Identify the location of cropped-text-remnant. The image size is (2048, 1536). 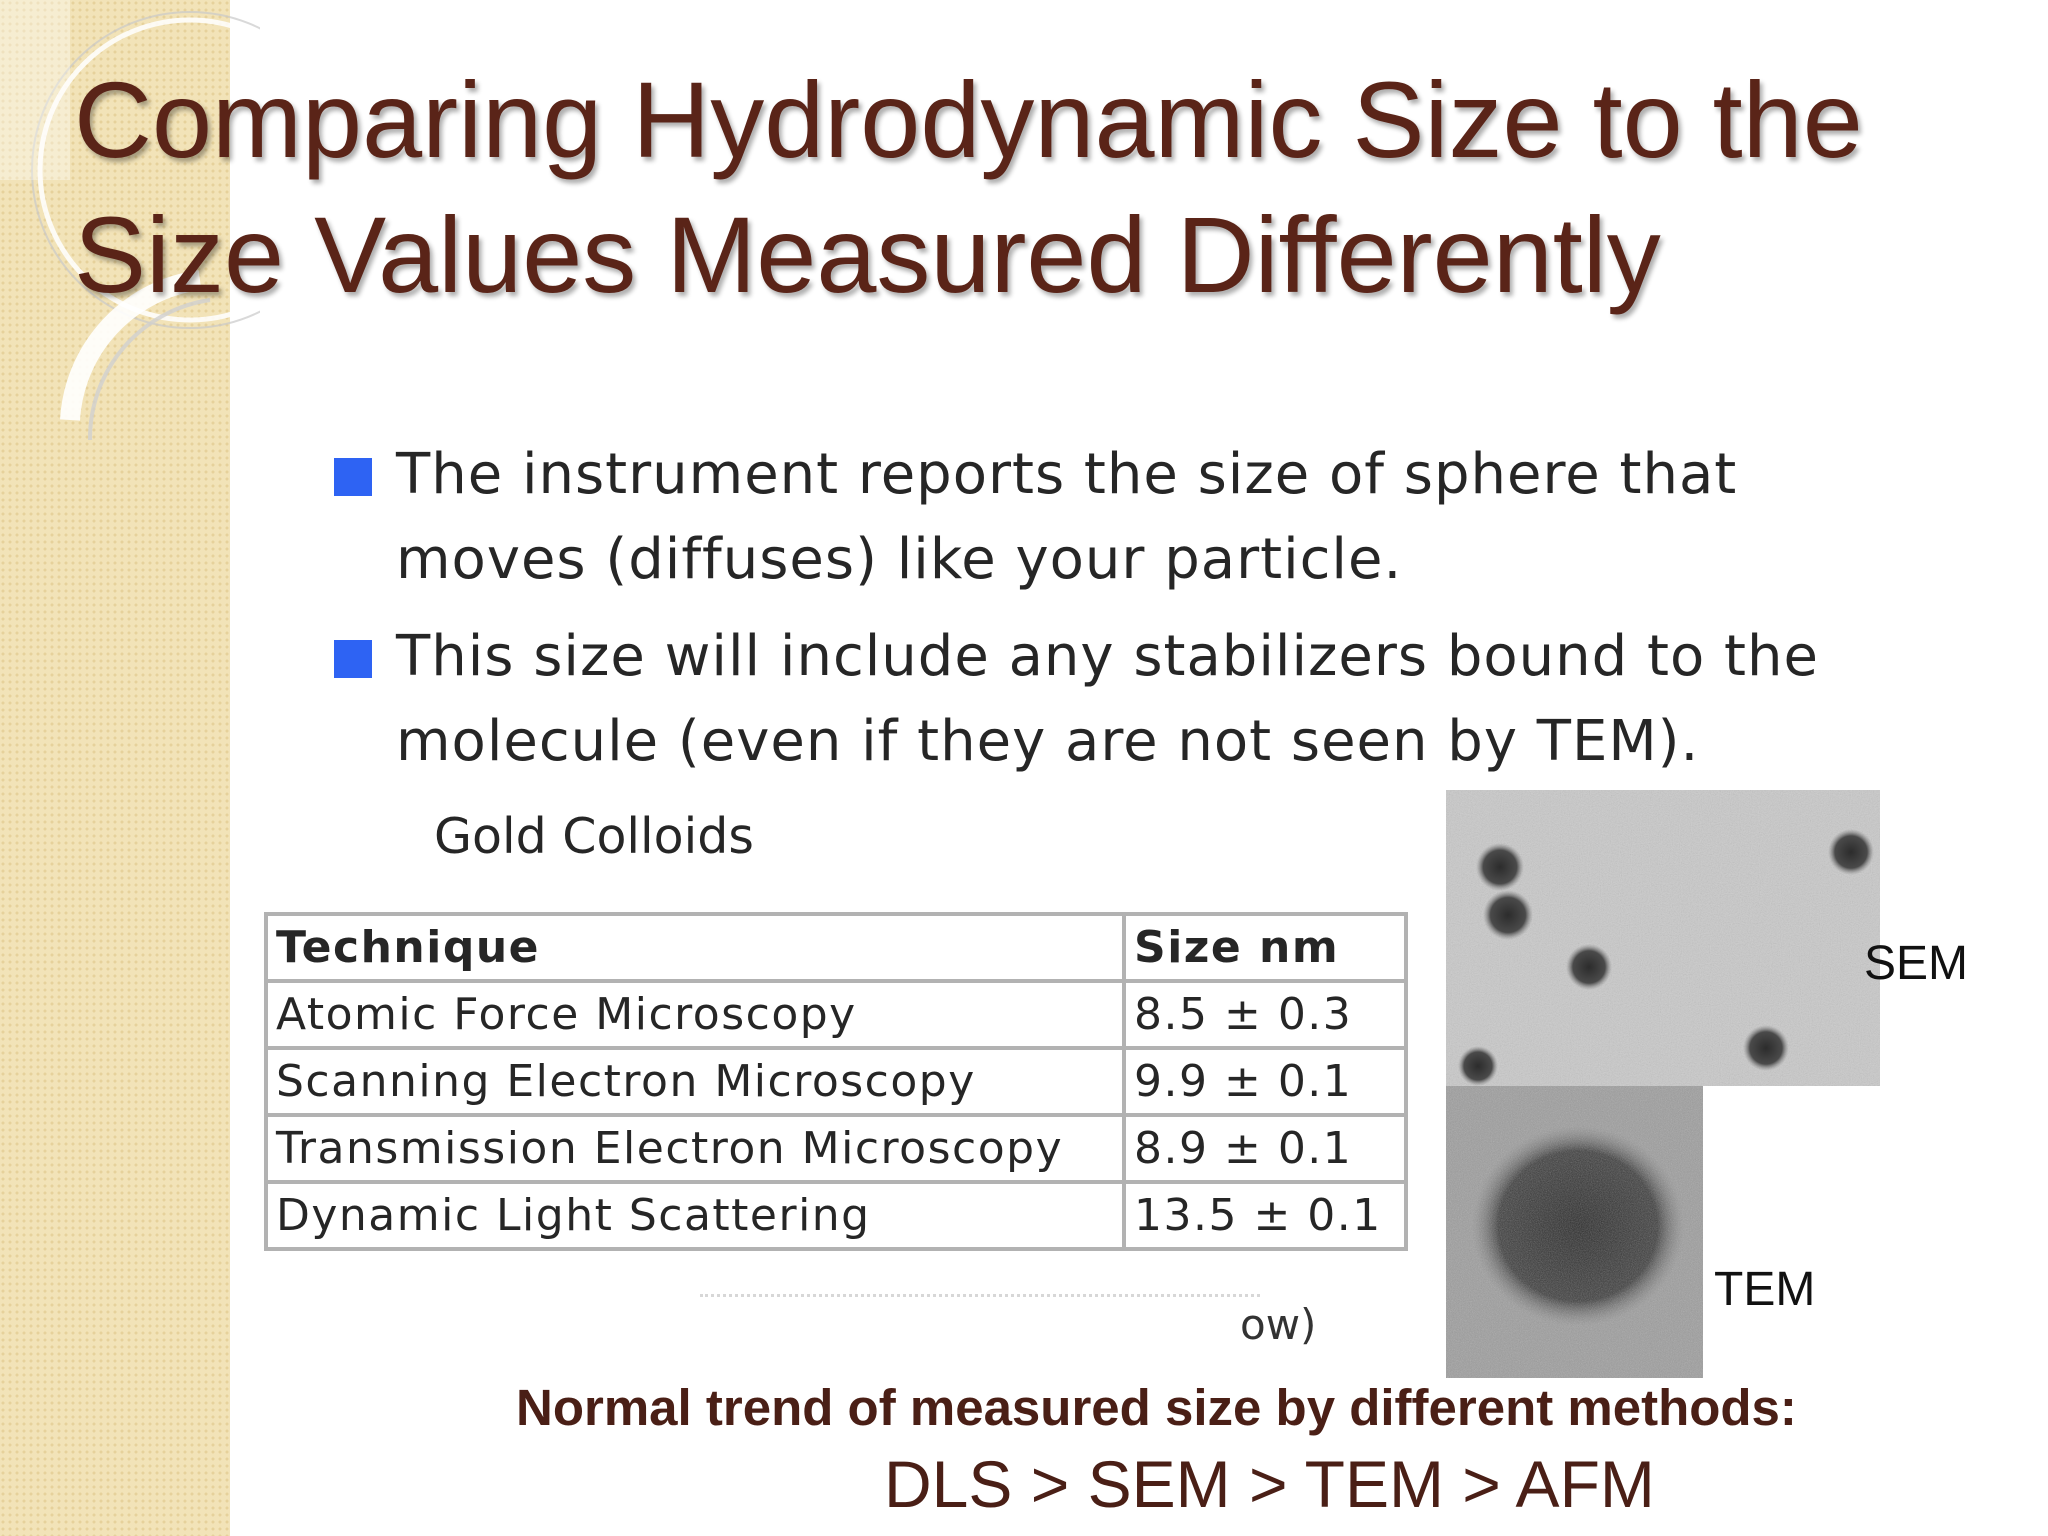
(980, 1298).